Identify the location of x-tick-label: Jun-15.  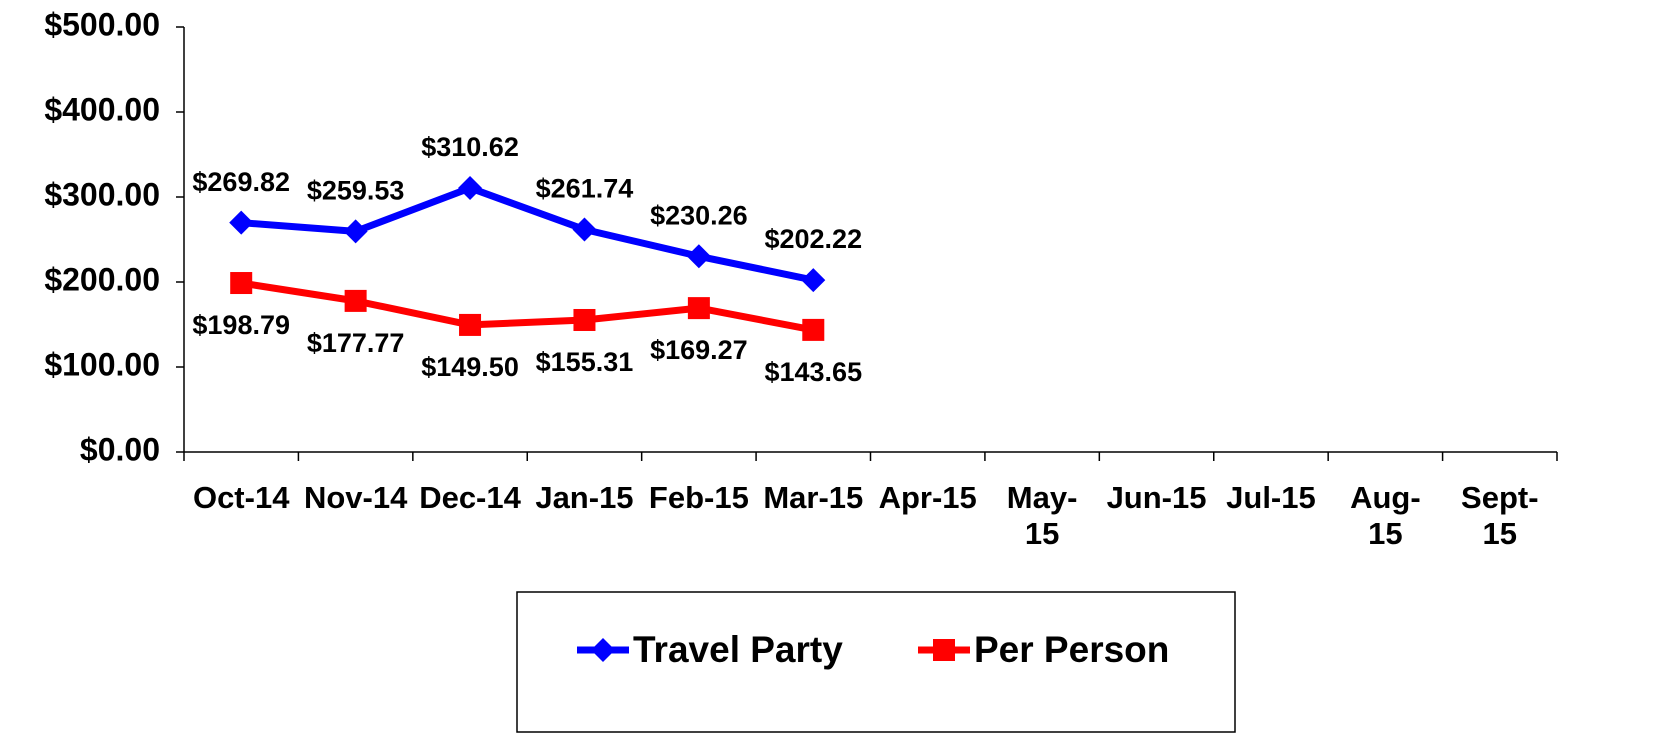
(1156, 497).